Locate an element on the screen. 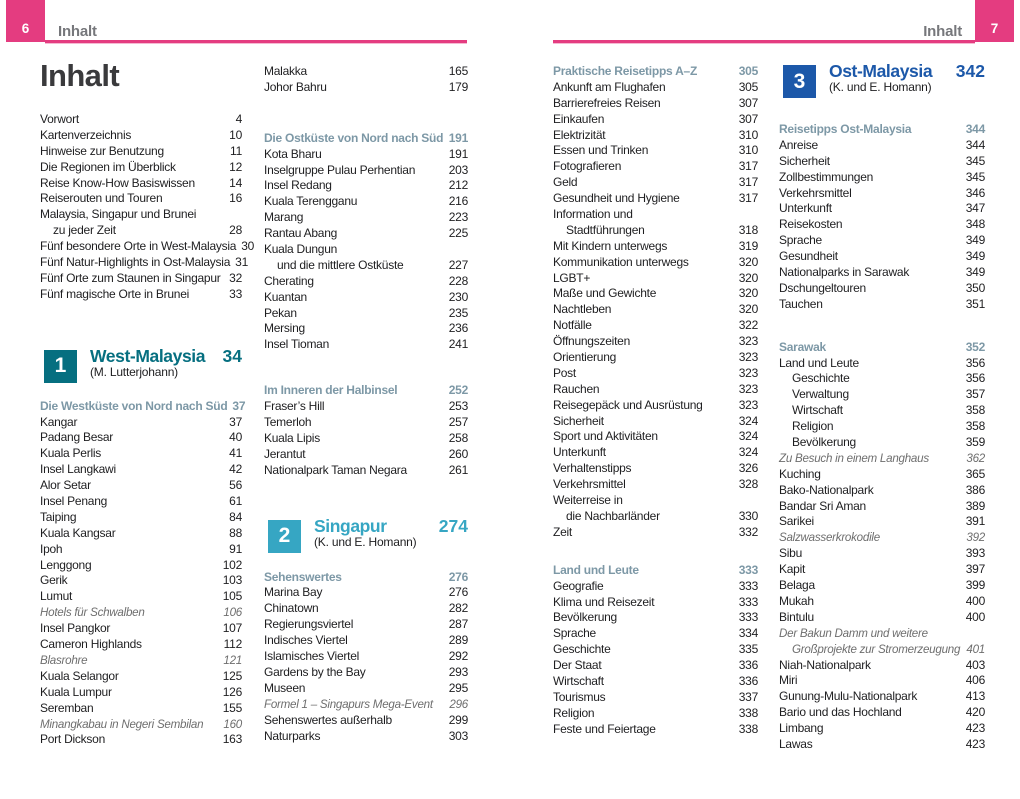 This screenshot has height=799, width=1020. toc-entry-page: 319 is located at coordinates (748, 245).